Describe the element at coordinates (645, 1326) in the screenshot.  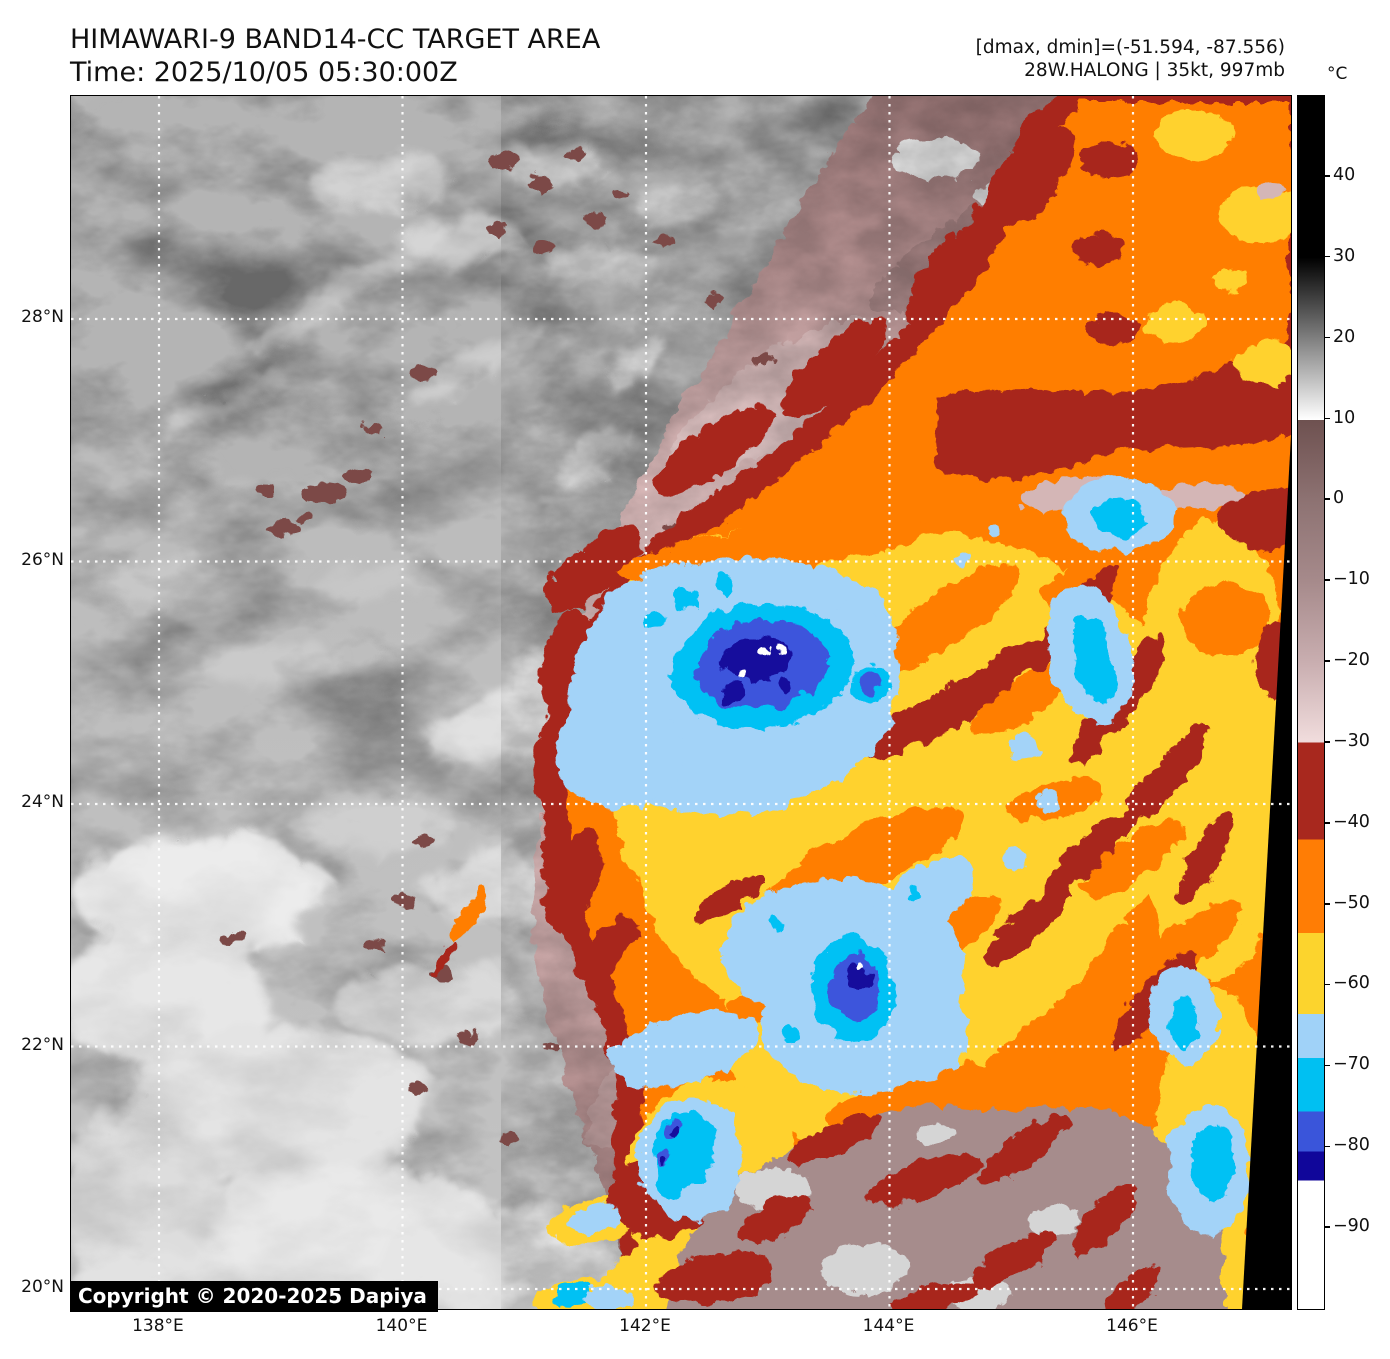
I see `lon-tick-label-2: 142°E` at that location.